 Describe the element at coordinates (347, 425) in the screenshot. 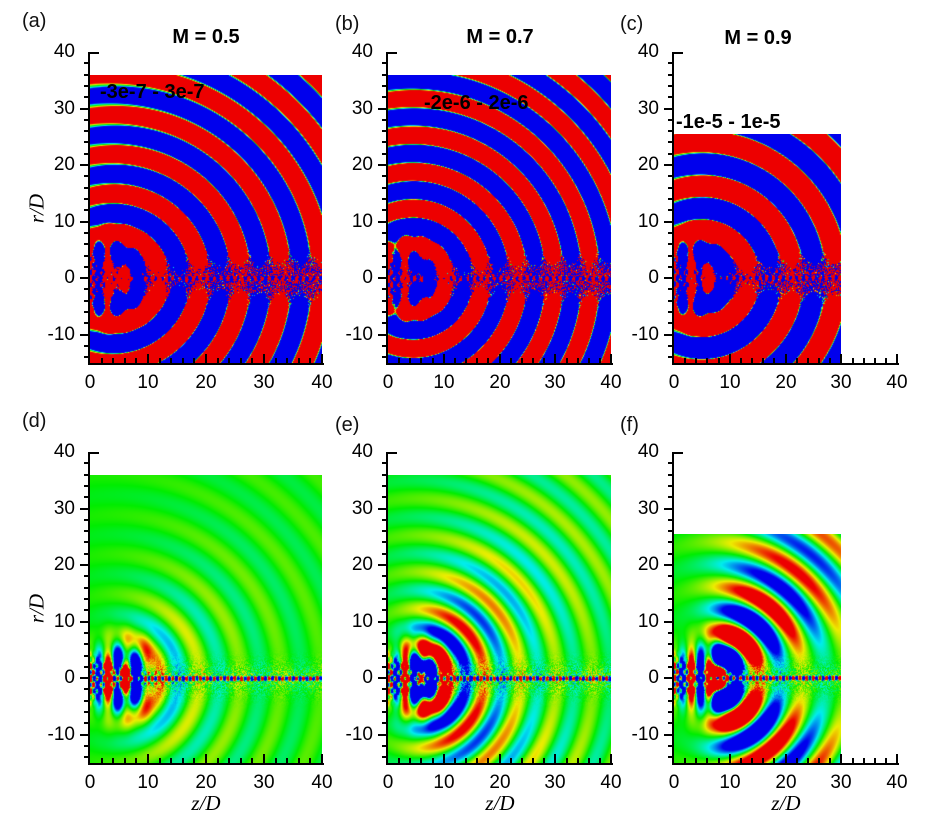

I see `panel-letter: (e)` at that location.